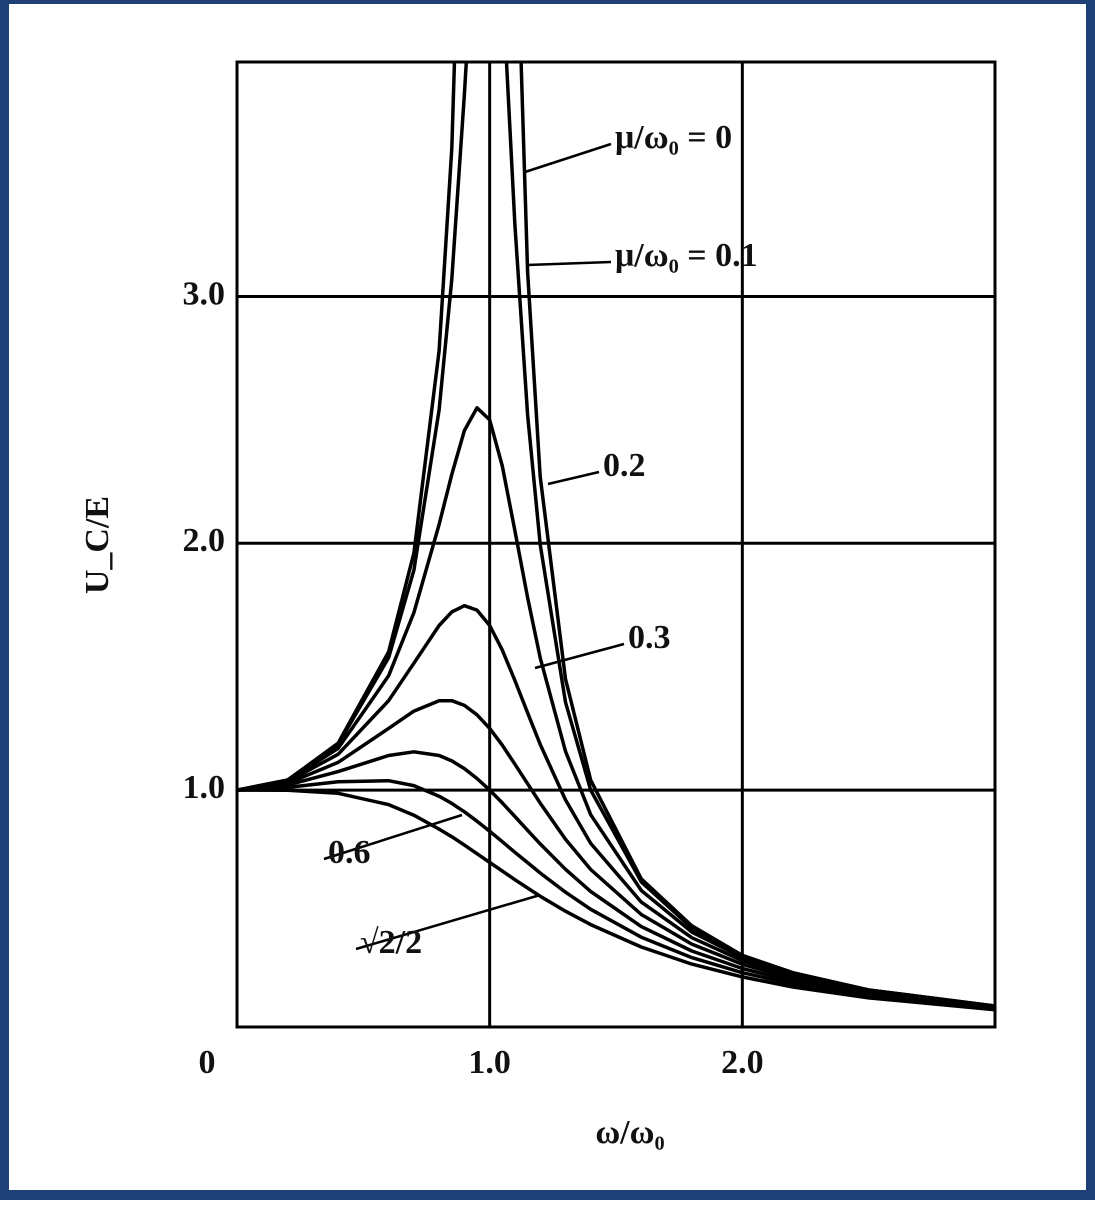  What do you see at coordinates (547, 1195) in the screenshot?
I see `frame-bottom` at bounding box center [547, 1195].